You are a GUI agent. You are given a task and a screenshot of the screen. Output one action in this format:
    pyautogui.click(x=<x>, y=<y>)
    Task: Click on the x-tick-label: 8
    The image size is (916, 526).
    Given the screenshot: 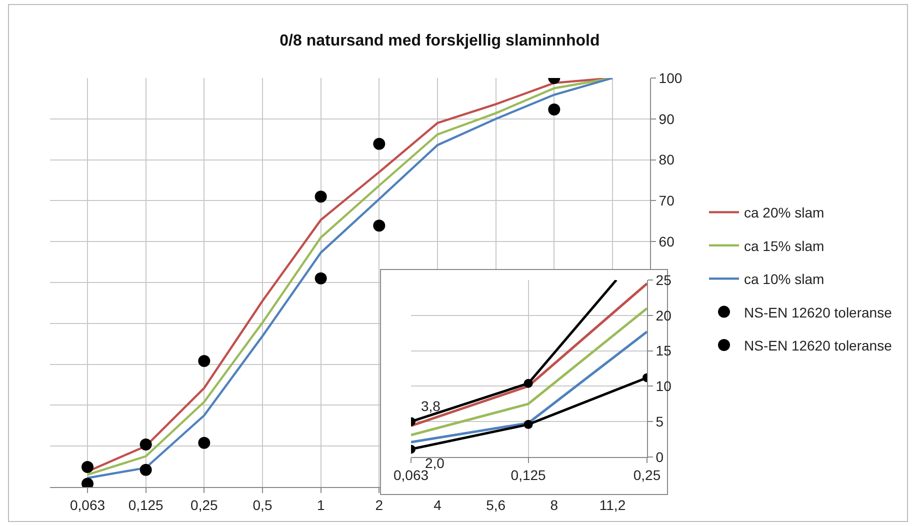 What is the action you would take?
    pyautogui.click(x=554, y=504)
    